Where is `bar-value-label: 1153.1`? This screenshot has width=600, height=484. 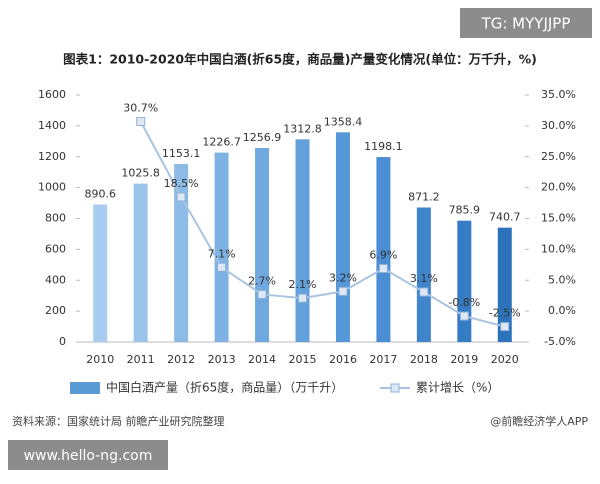 bar-value-label: 1153.1 is located at coordinates (181, 153).